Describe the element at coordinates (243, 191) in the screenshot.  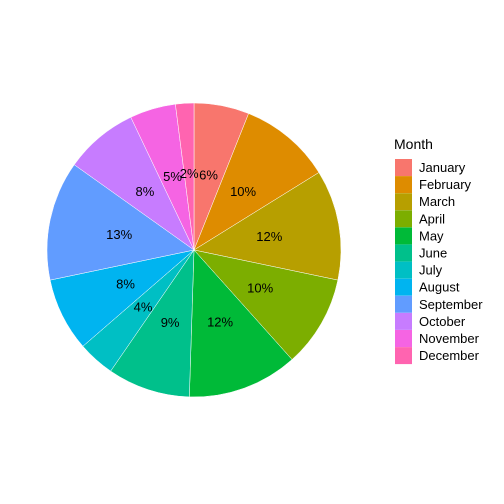
I see `slice-label-february: 10%` at that location.